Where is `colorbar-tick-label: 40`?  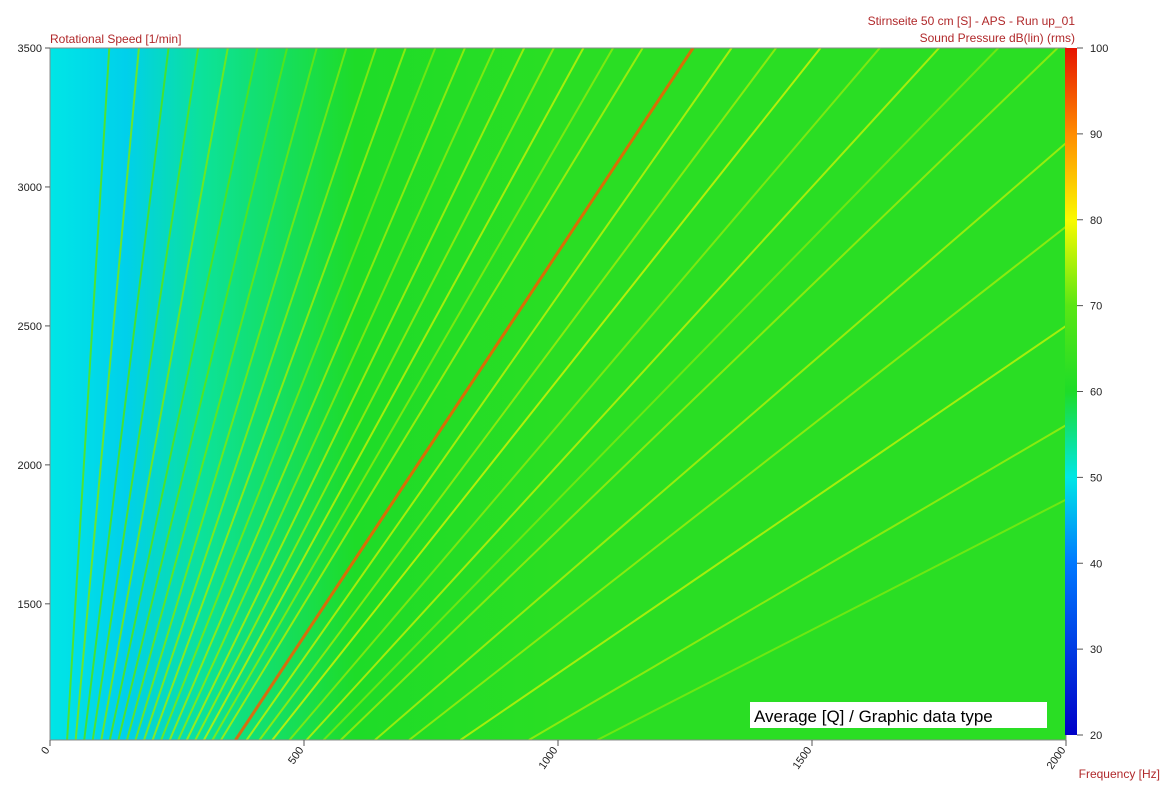 colorbar-tick-label: 40 is located at coordinates (1096, 564).